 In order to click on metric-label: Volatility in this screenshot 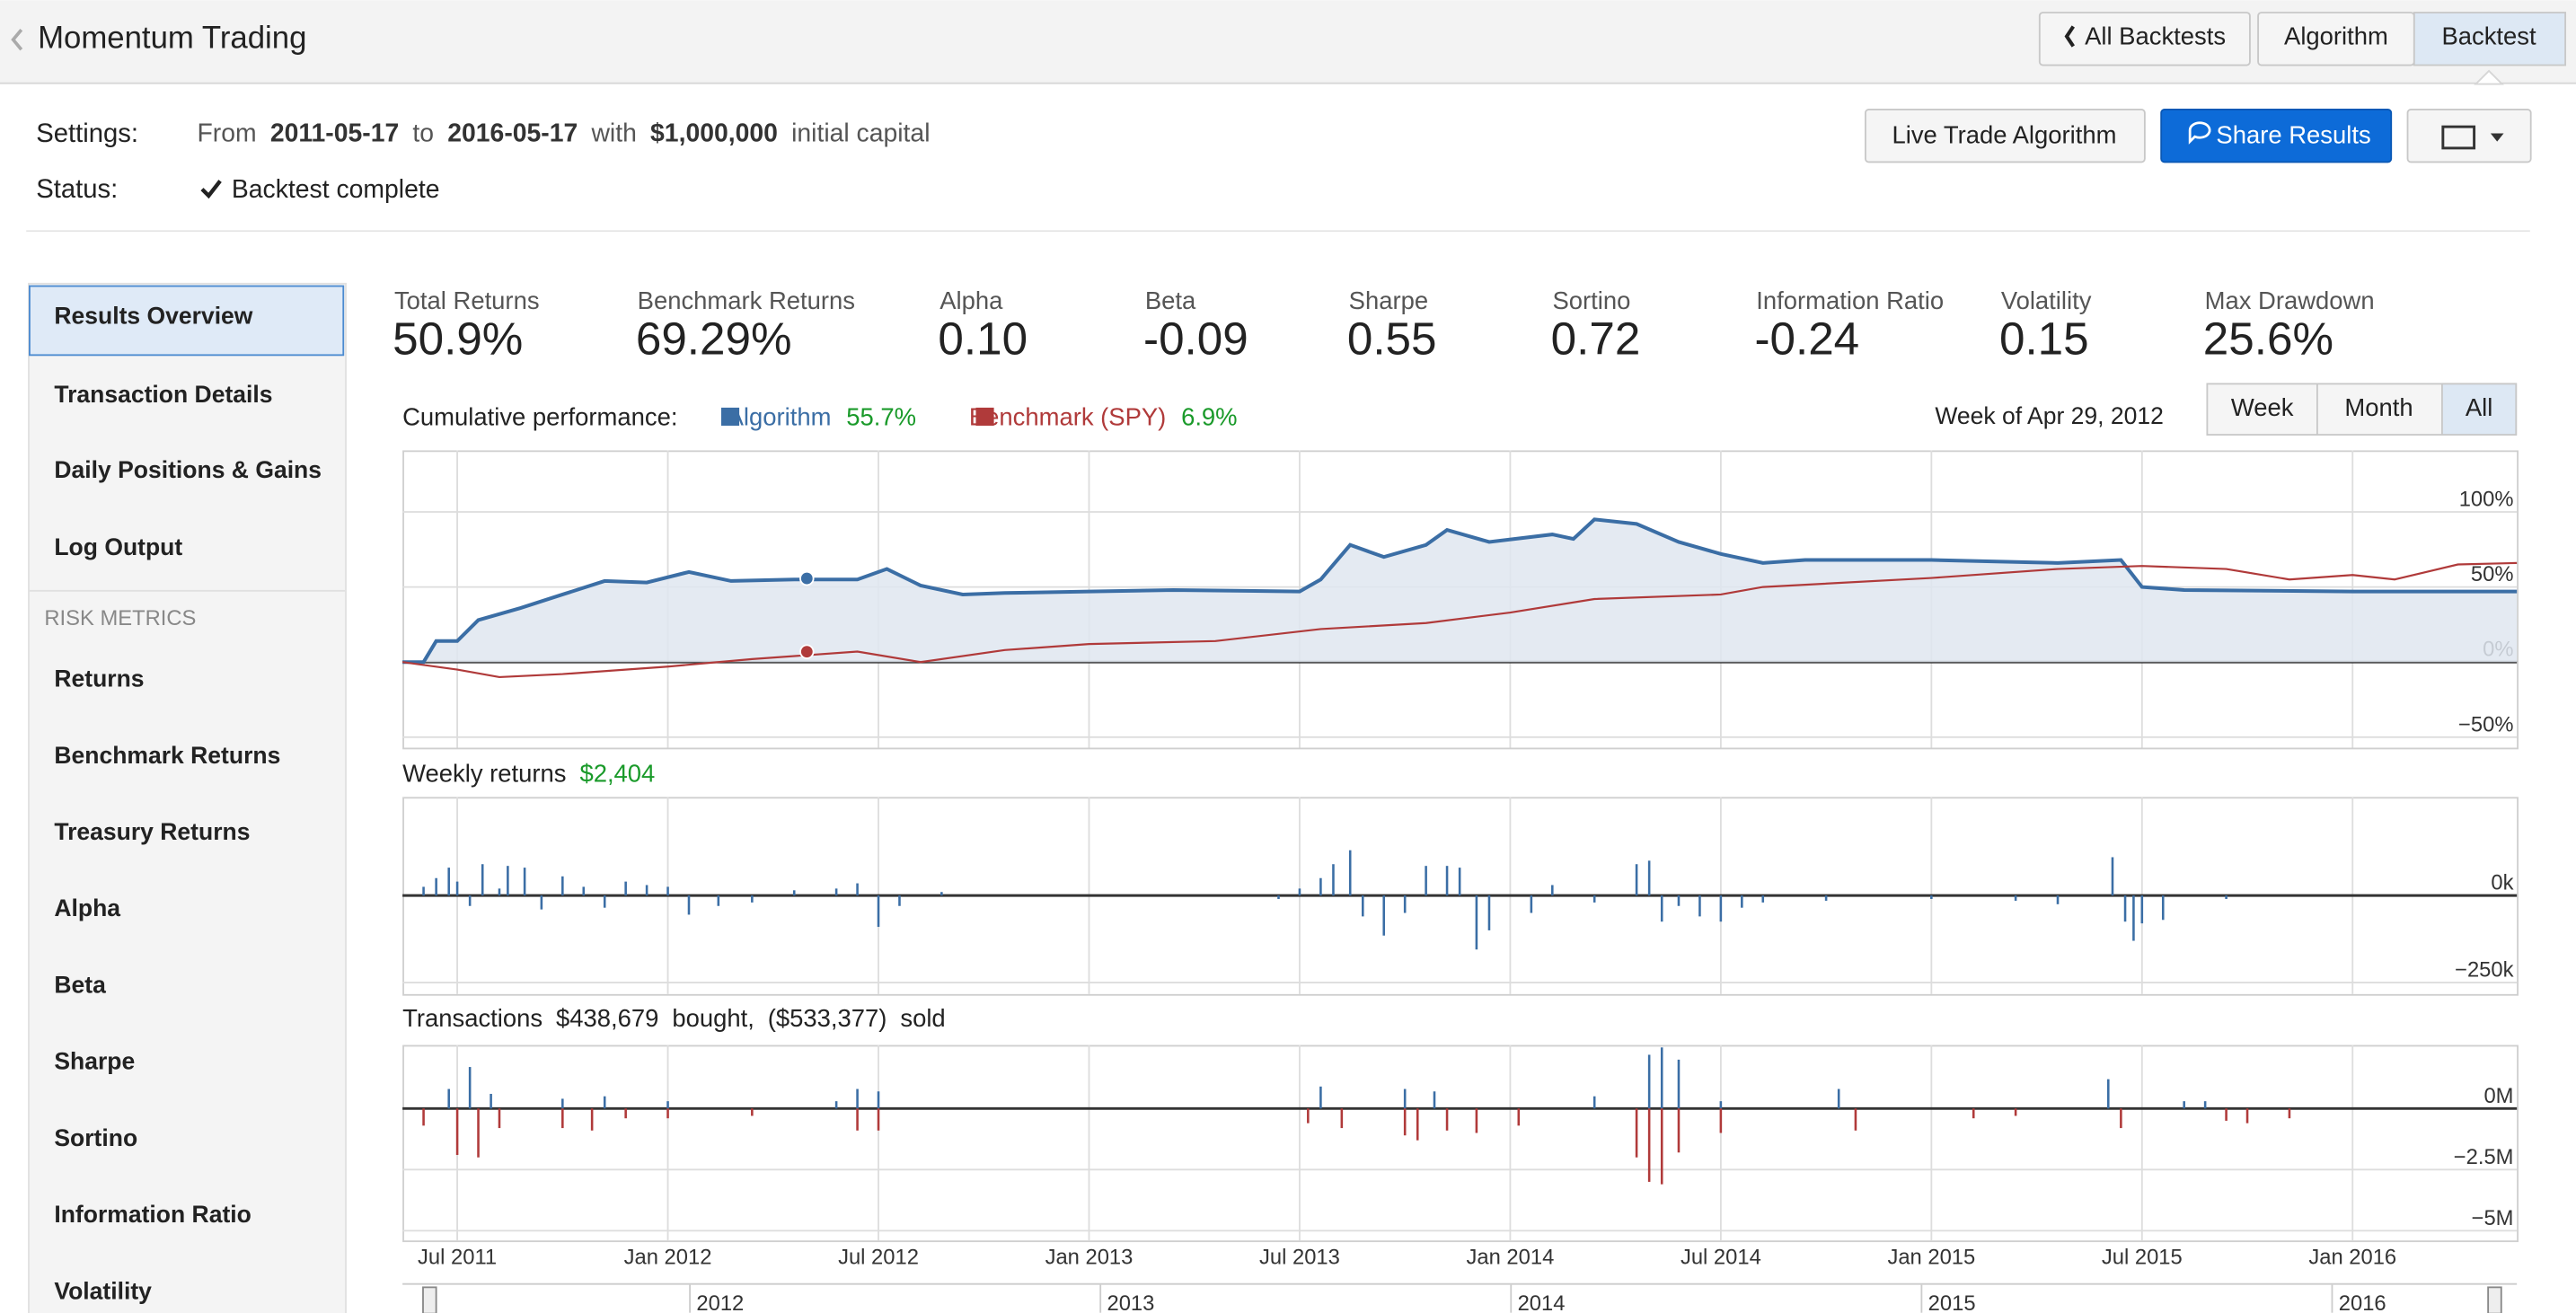, I will do `click(2046, 300)`.